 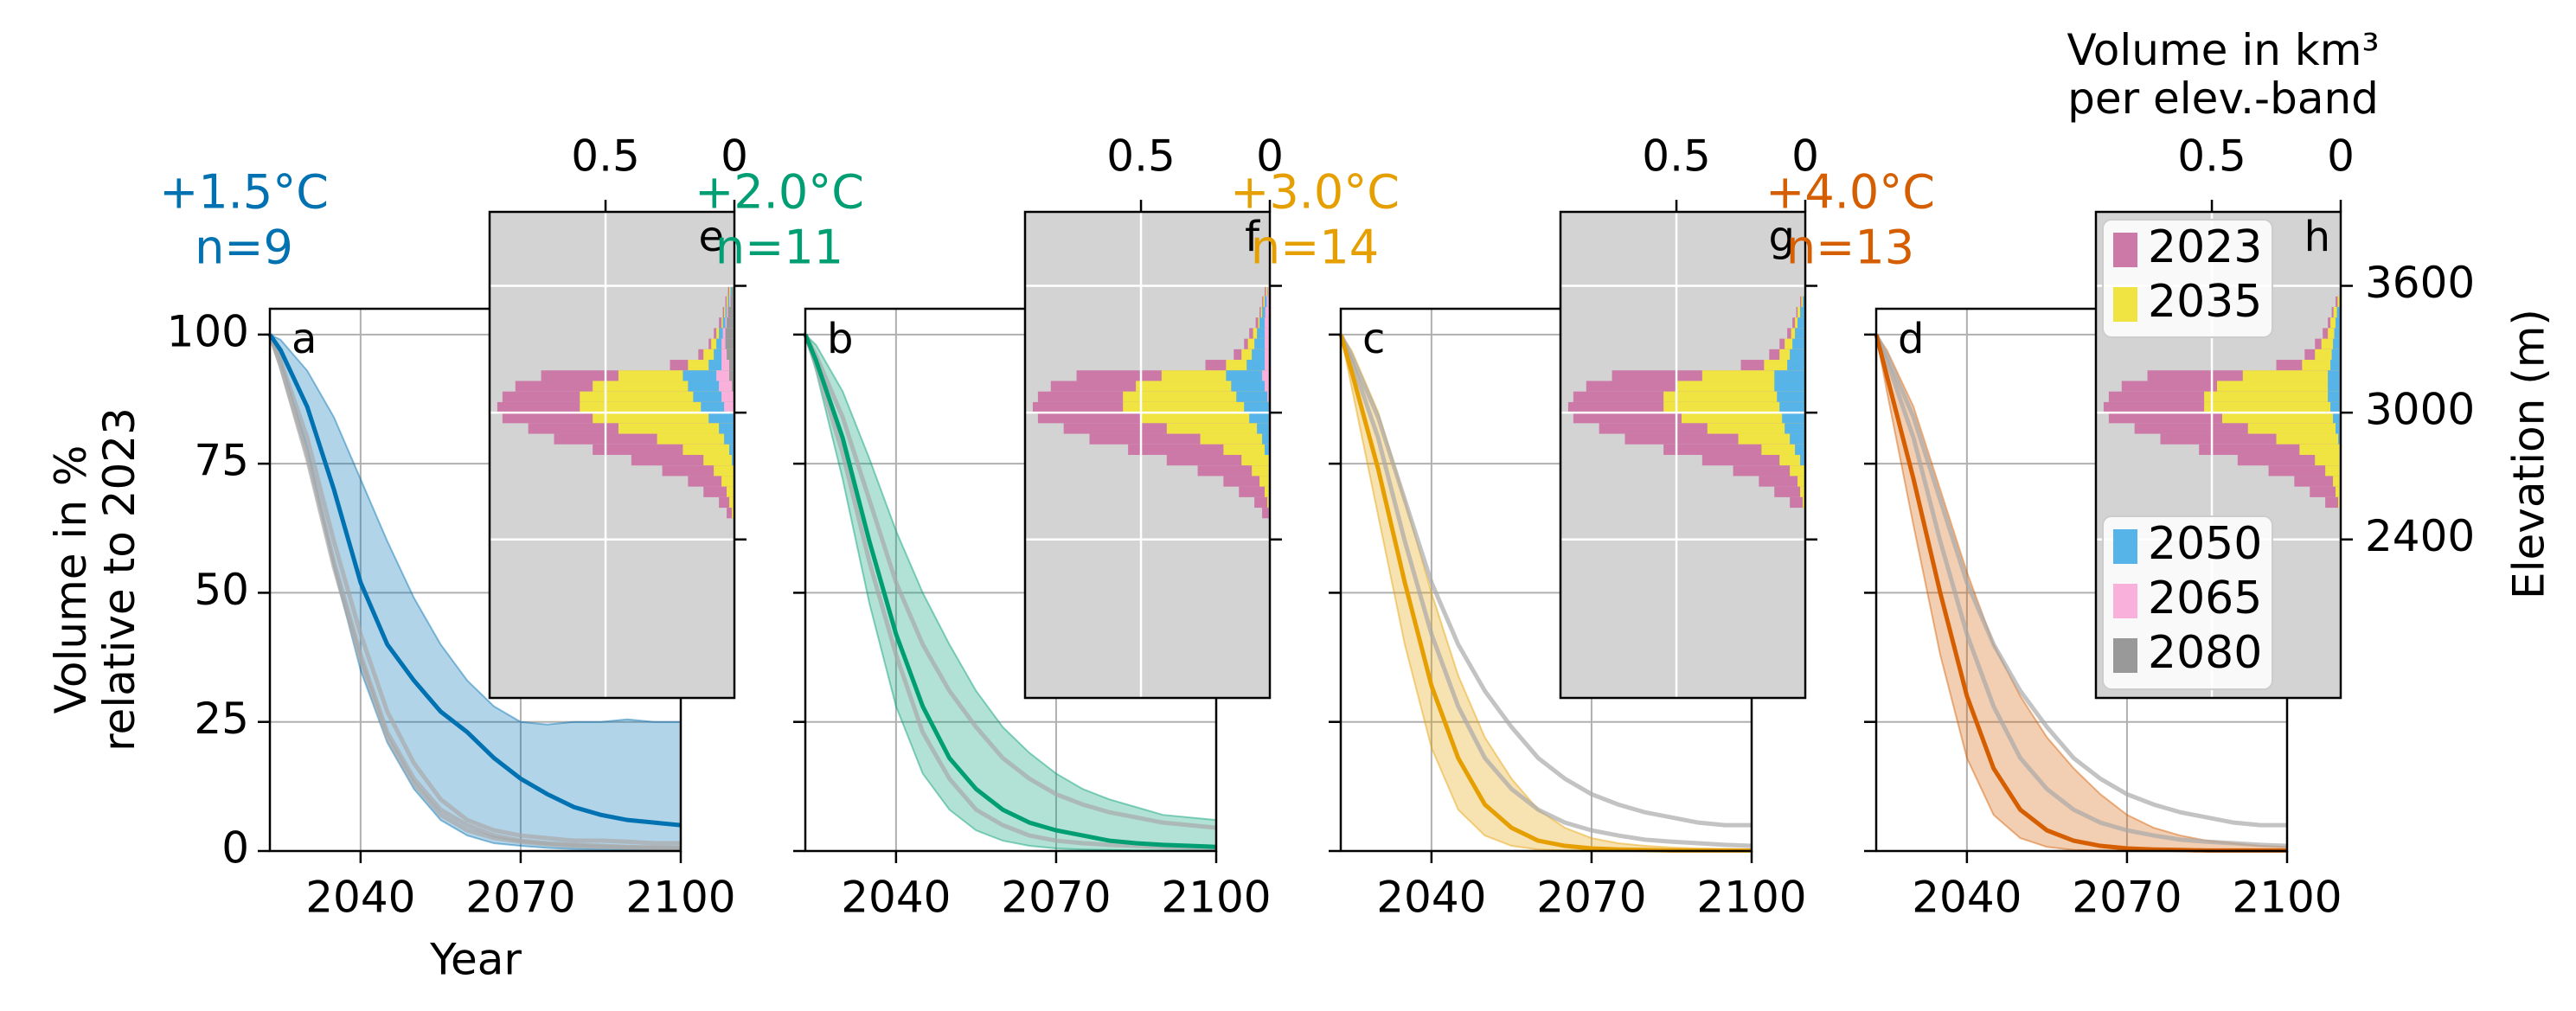 What do you see at coordinates (2205, 598) in the screenshot?
I see `legend-label-2065: 2065` at bounding box center [2205, 598].